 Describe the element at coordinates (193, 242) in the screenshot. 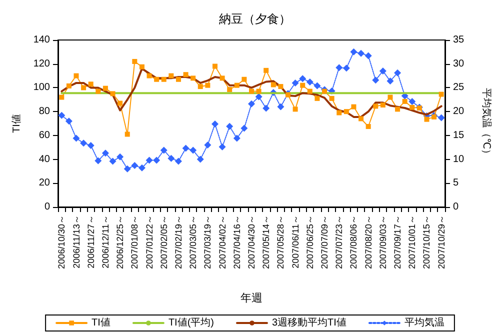

I see `x-tick-label: 2007/03/05～` at that location.